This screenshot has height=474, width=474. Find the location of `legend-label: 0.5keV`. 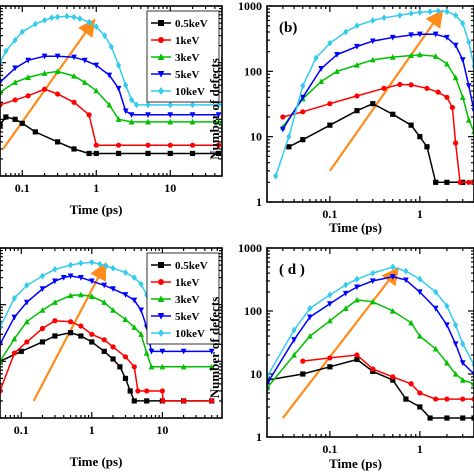

legend-label: 0.5keV is located at coordinates (191, 266).